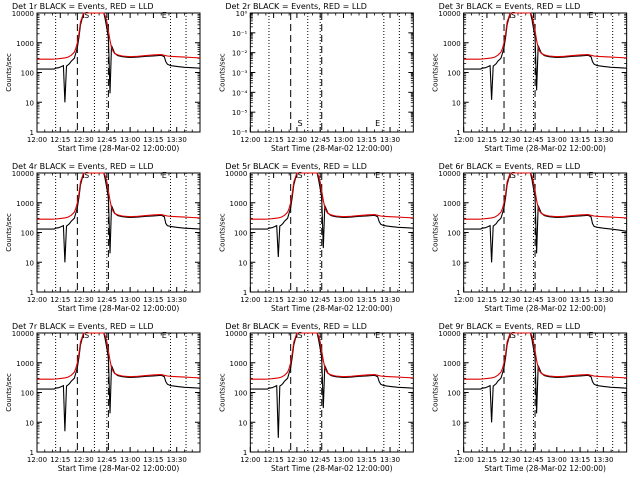 The width and height of the screenshot is (640, 480). Describe the element at coordinates (510, 6) in the screenshot. I see `panel-title: Det 3r BLACK = Events, RED = LLD` at that location.